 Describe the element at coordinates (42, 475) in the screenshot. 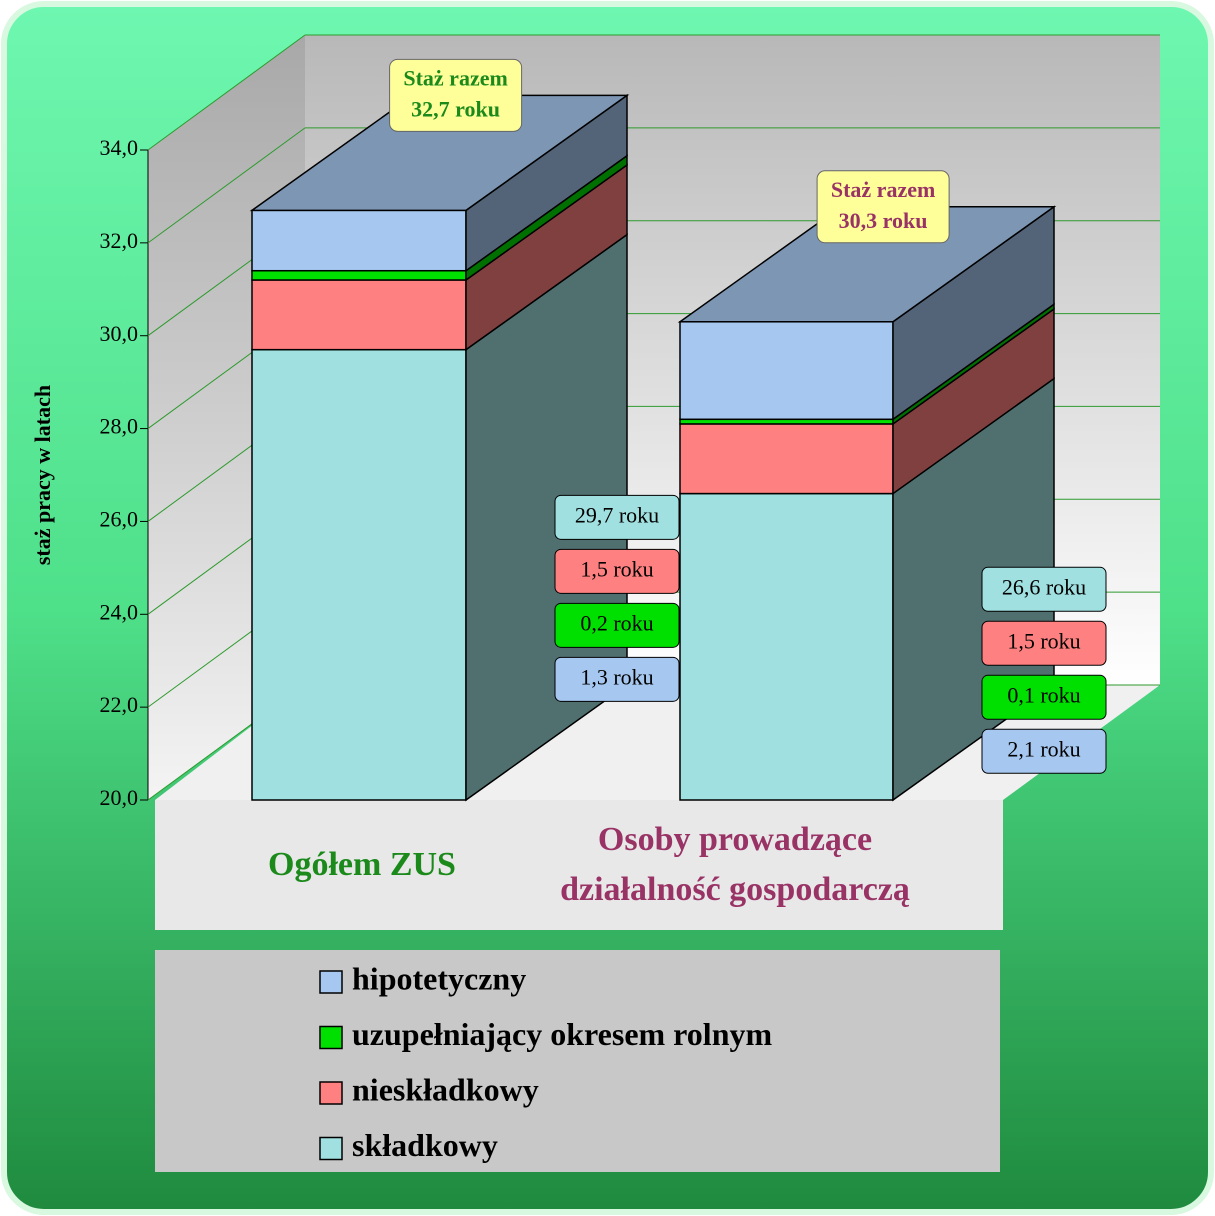

I see `y-axis-title: staż pracy w latach` at that location.